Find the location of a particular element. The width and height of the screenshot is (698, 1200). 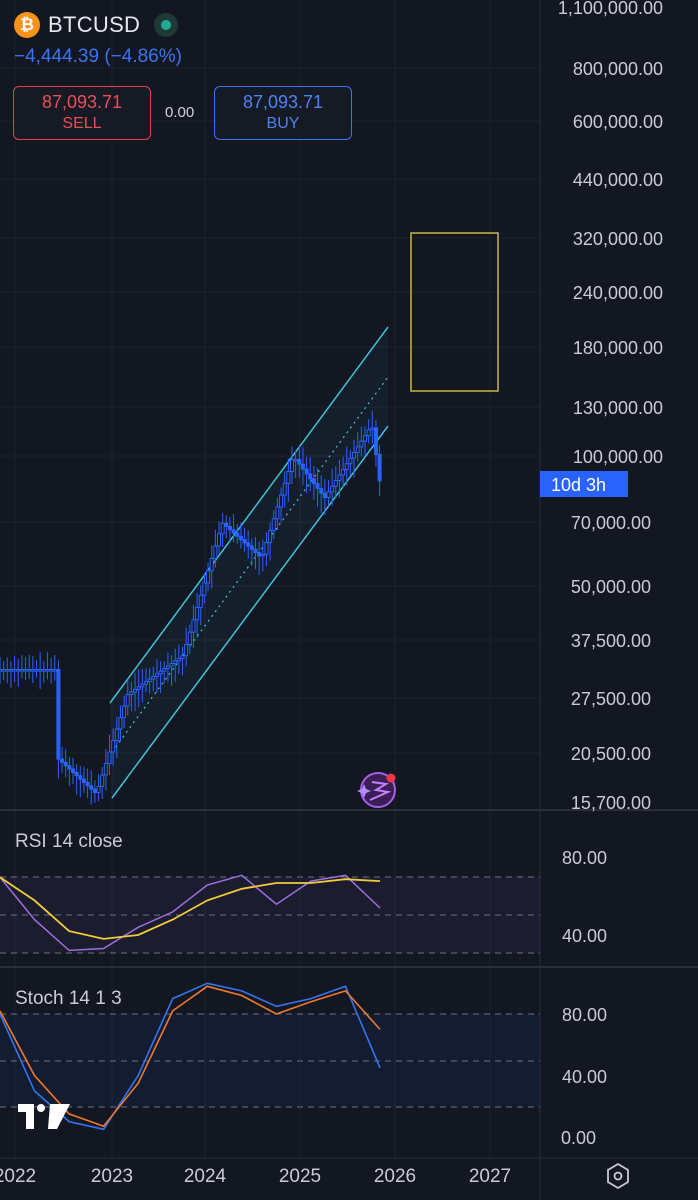

market-status-icon is located at coordinates (166, 25).